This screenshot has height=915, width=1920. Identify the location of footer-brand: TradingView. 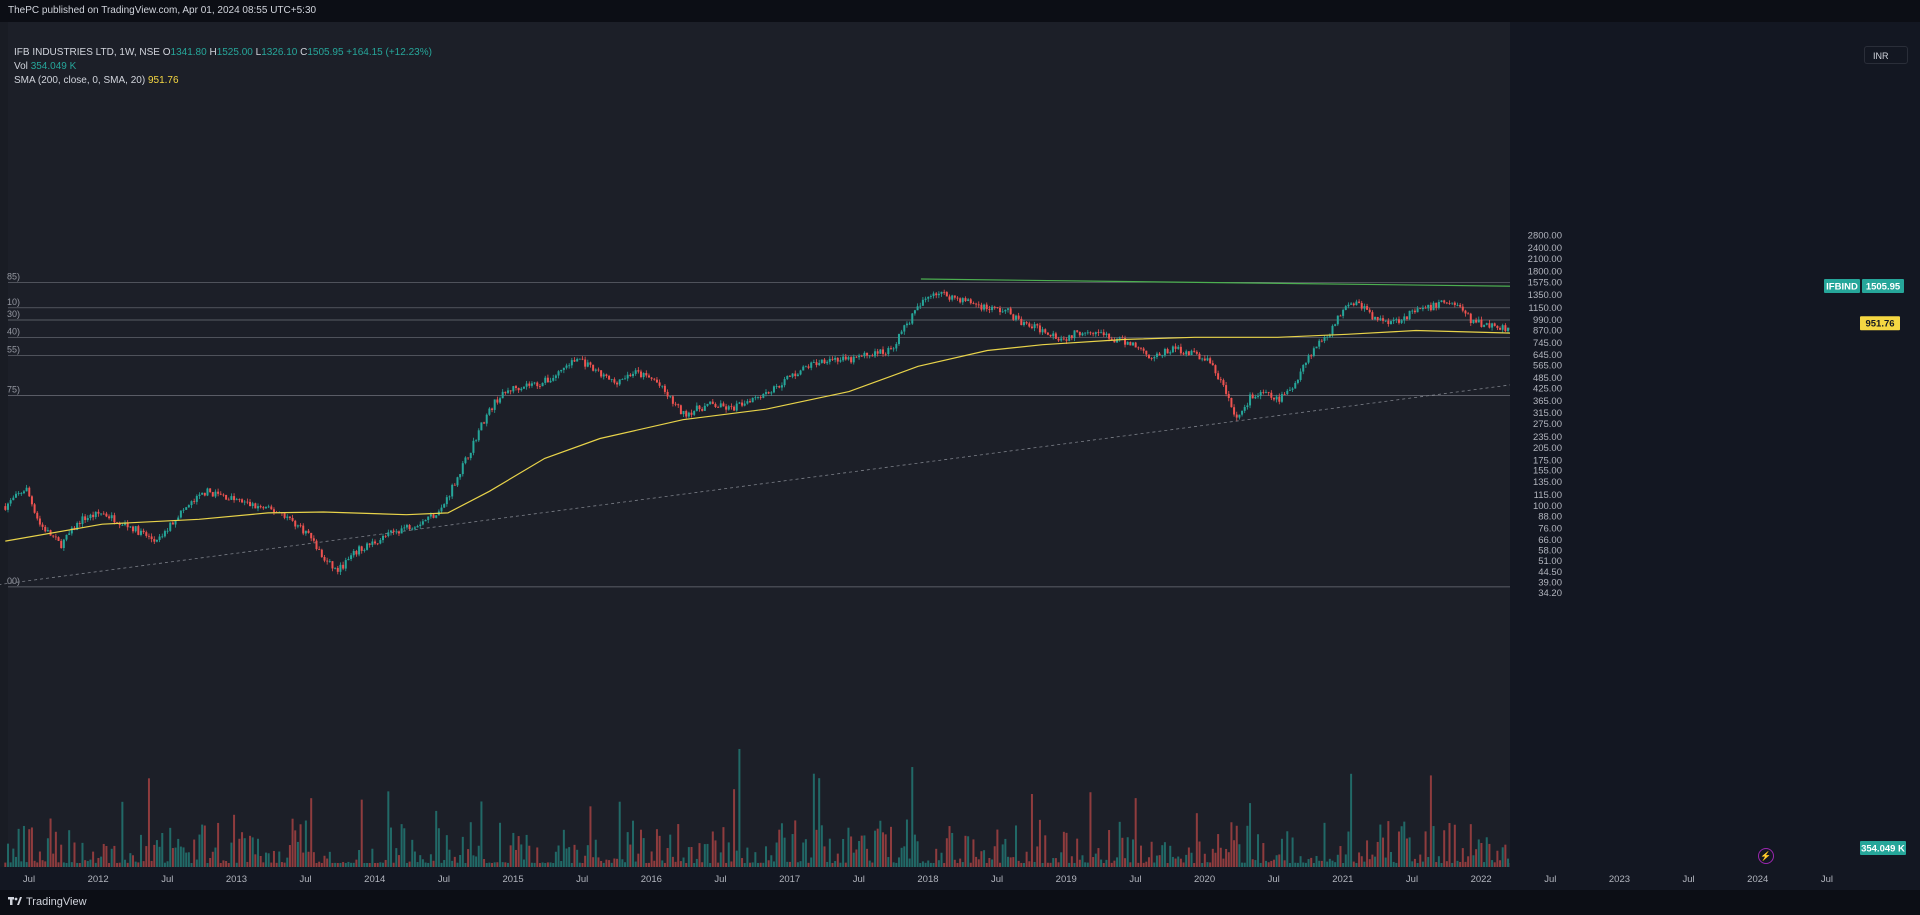
(56, 902).